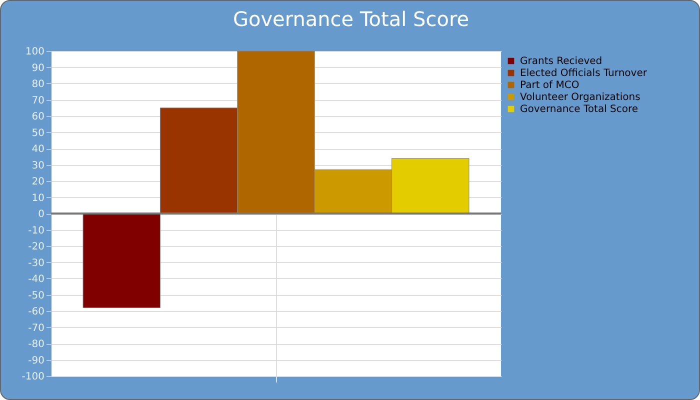 Image resolution: width=700 pixels, height=400 pixels. Describe the element at coordinates (36, 296) in the screenshot. I see `y-tick-label: -50` at that location.